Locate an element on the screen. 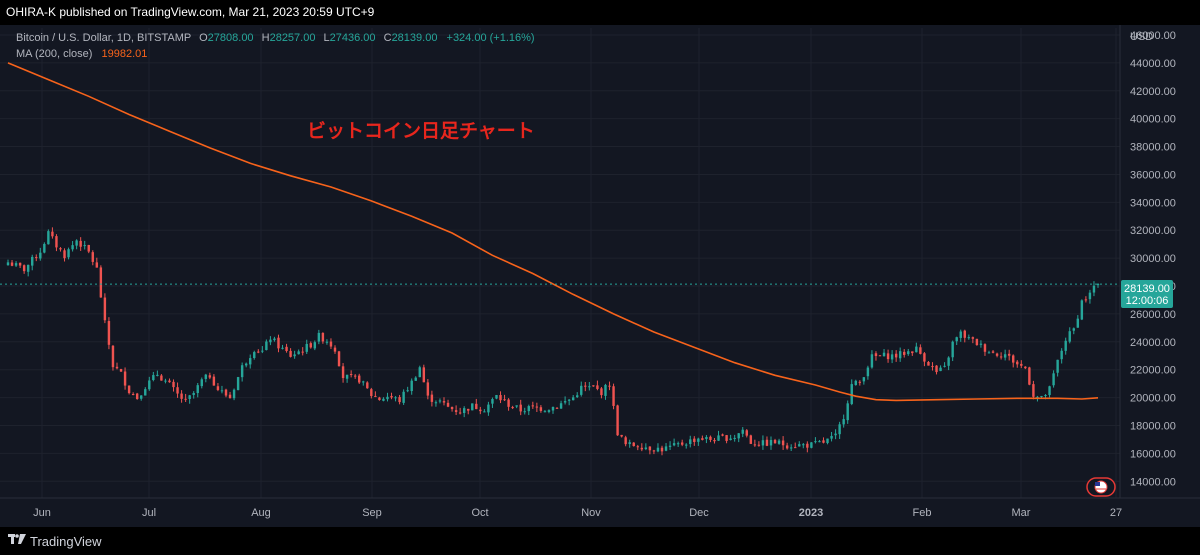 Image resolution: width=1200 pixels, height=555 pixels. price-tick-label: 14000.00 is located at coordinates (1153, 482).